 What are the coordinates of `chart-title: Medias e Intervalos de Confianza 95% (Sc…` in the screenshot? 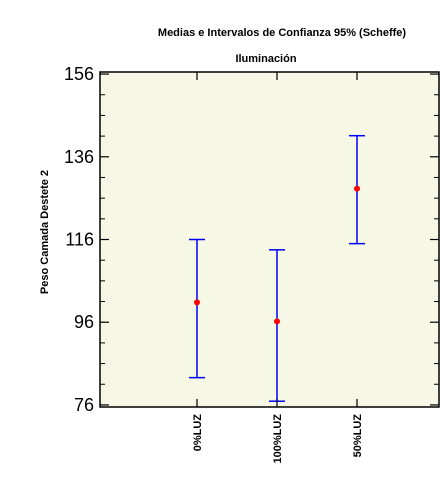 It's located at (282, 33).